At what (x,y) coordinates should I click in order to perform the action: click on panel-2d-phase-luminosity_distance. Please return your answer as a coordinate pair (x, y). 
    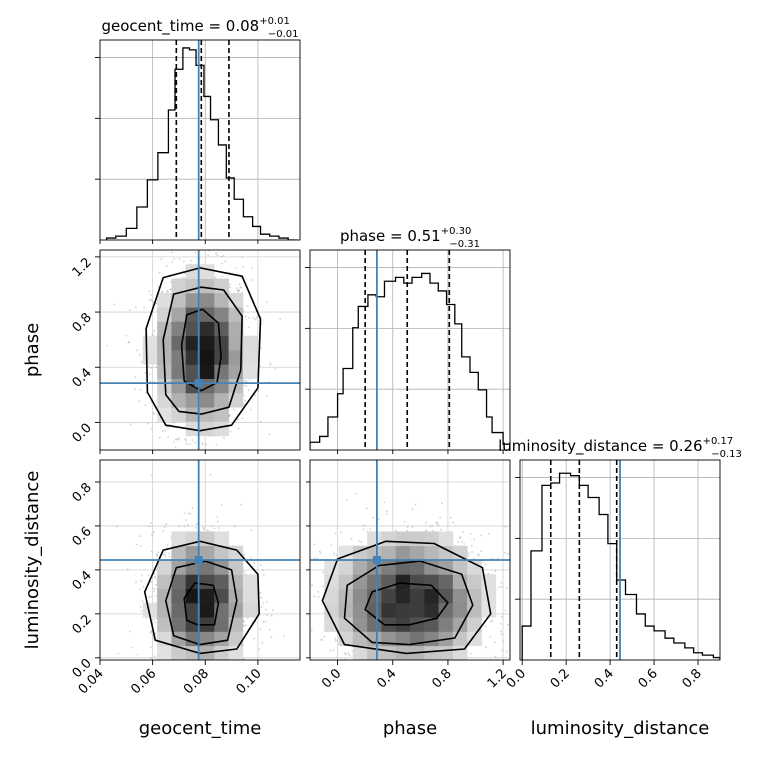
    Looking at the image, I should click on (405, 573).